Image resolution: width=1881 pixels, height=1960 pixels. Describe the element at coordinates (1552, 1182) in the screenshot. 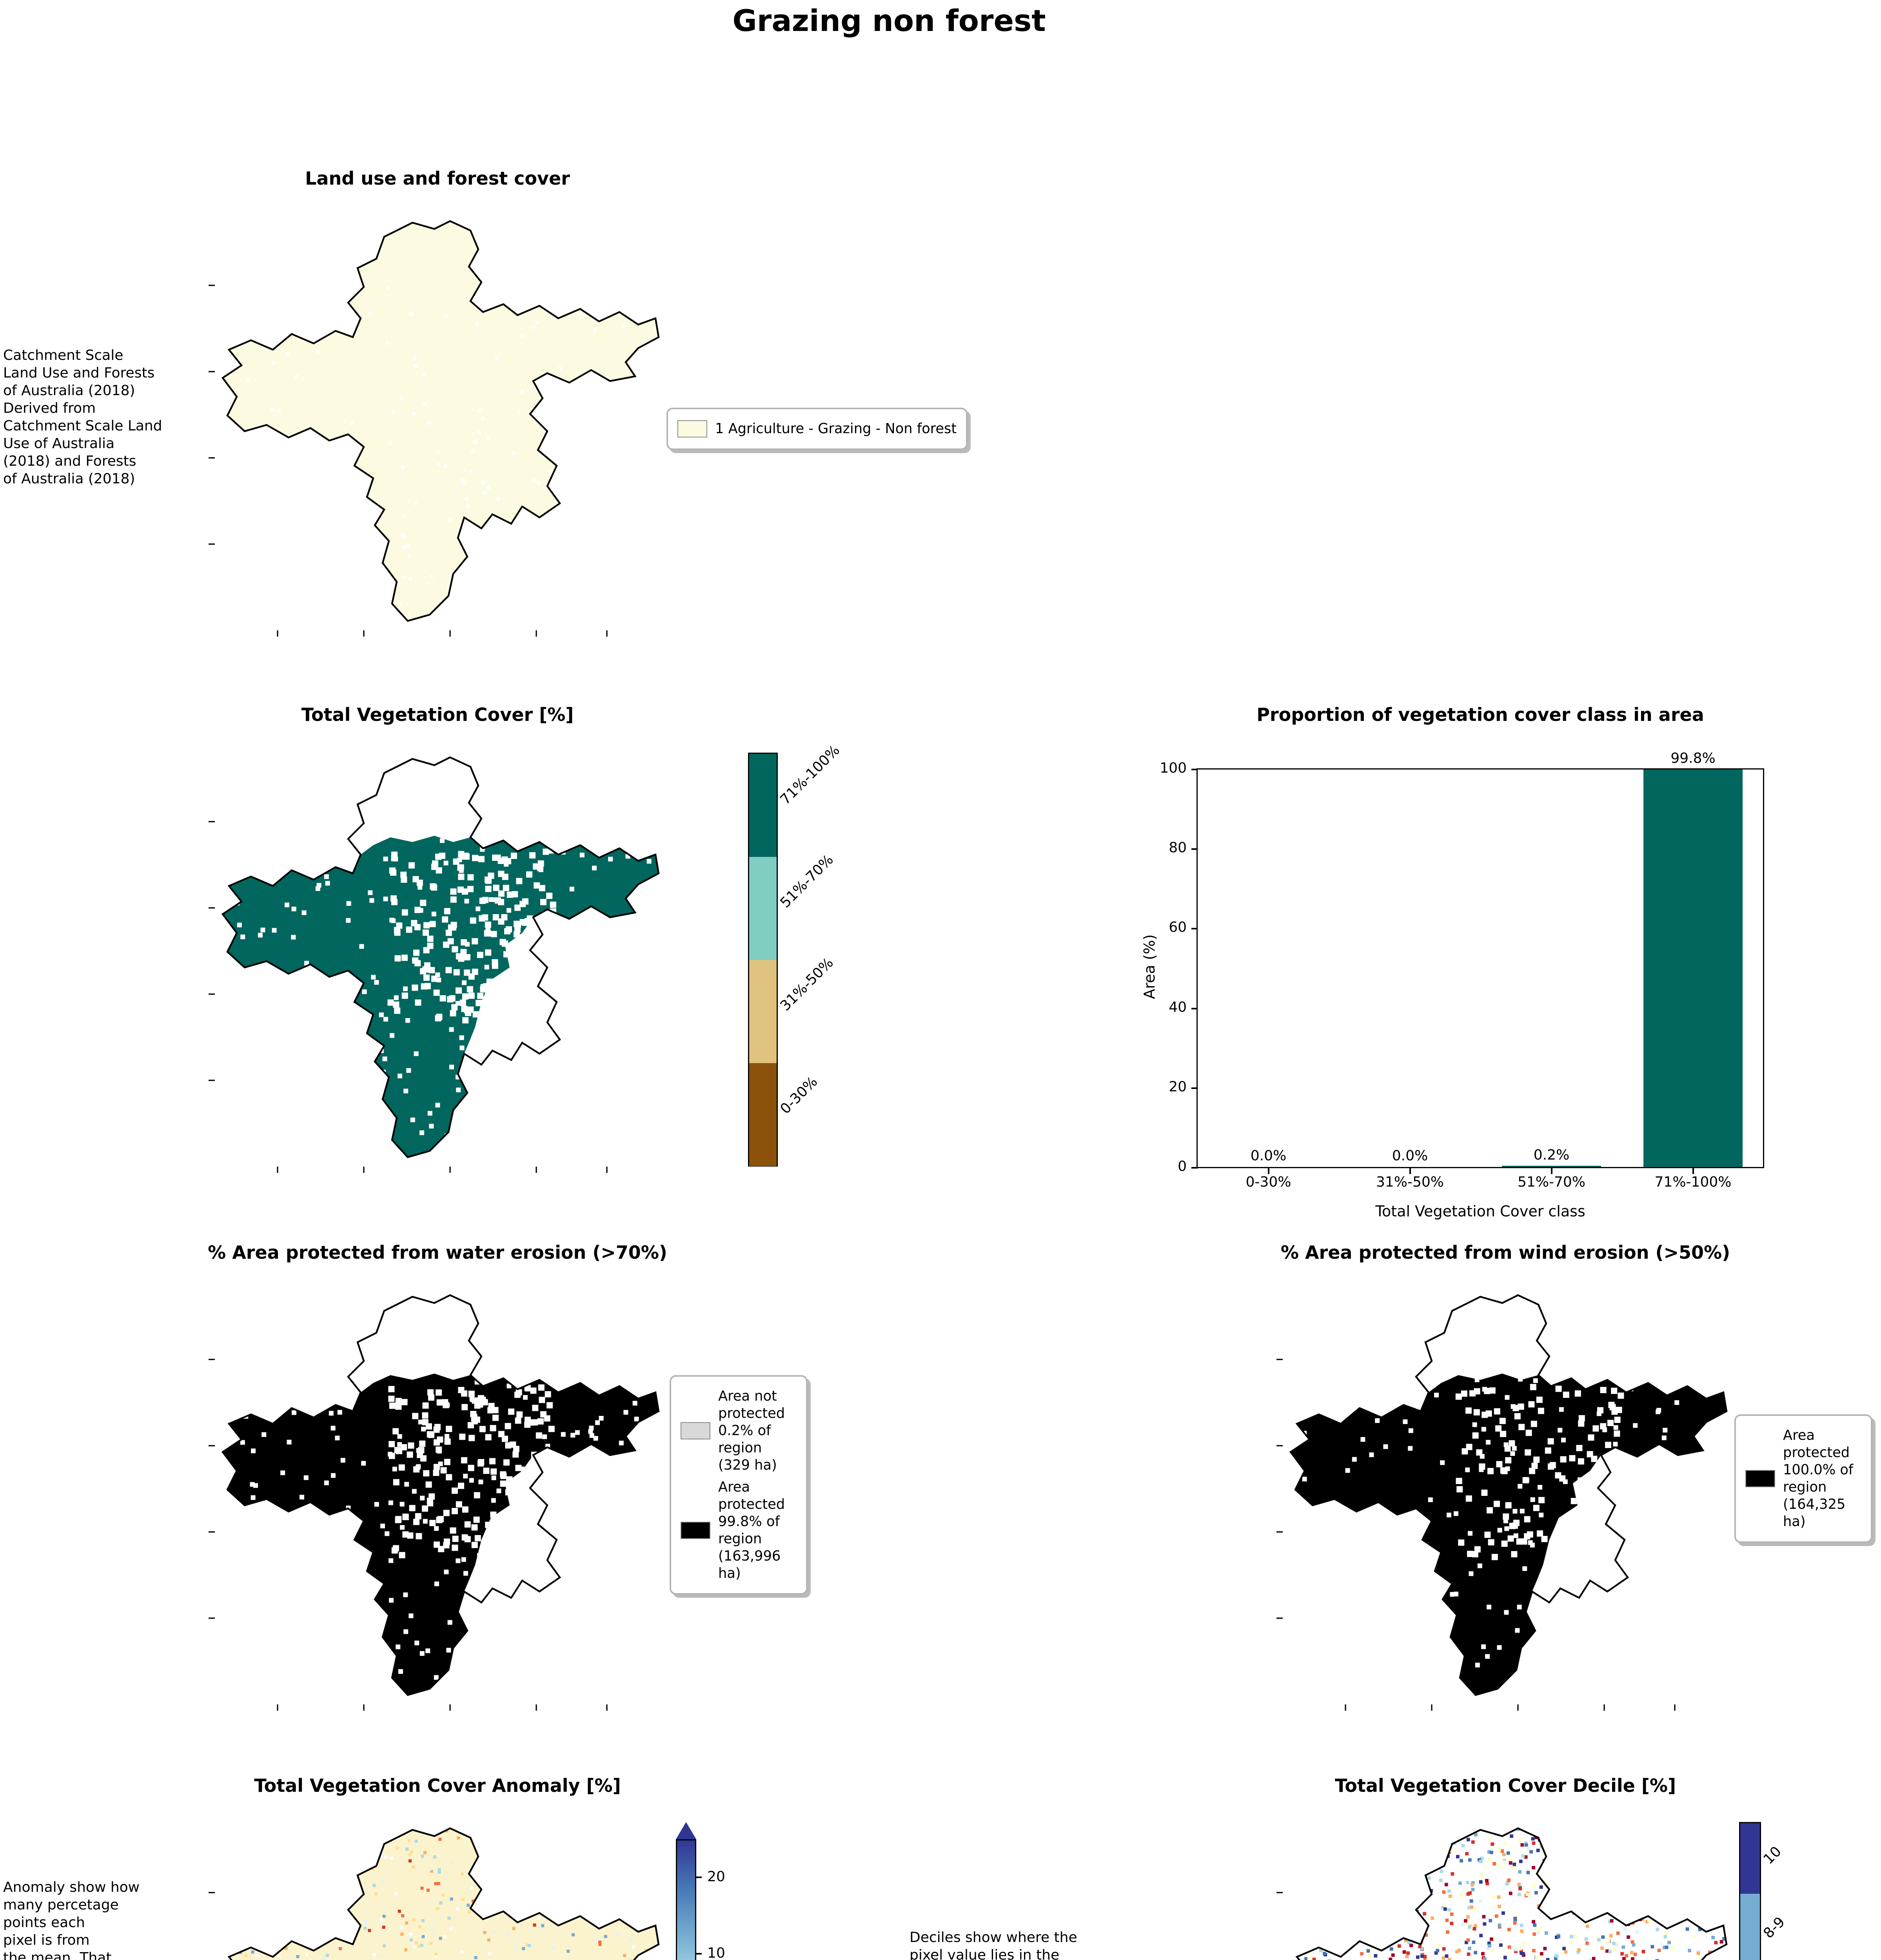

I see `x-tick-label: 51%-70%` at that location.